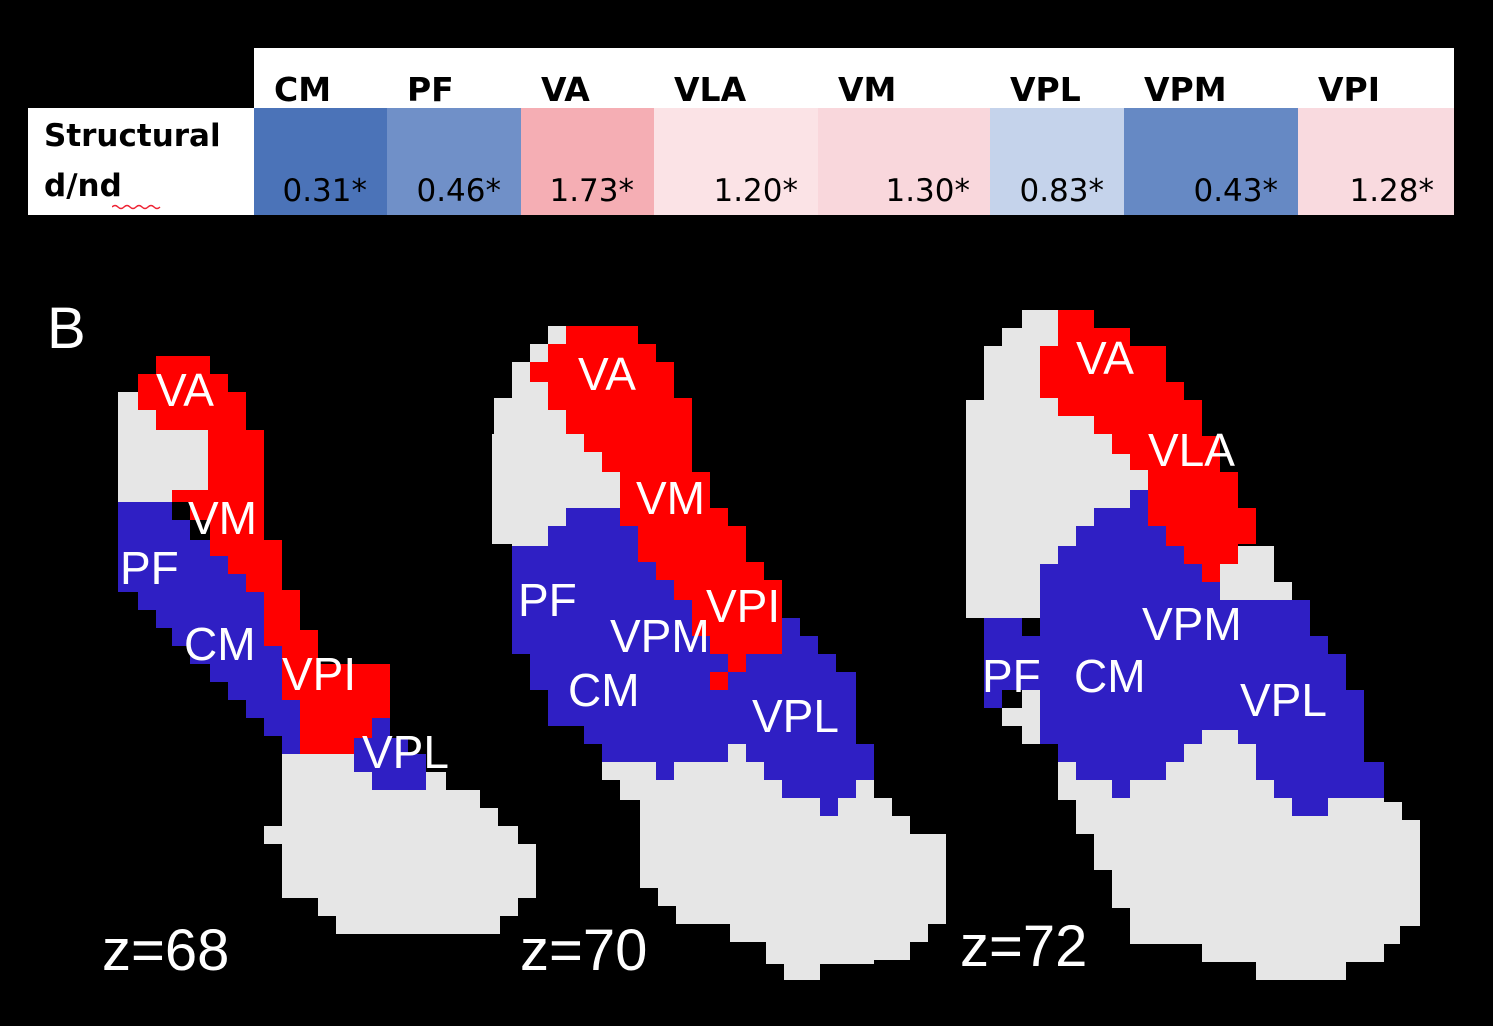  I want to click on header-spacer, so click(141, 78).